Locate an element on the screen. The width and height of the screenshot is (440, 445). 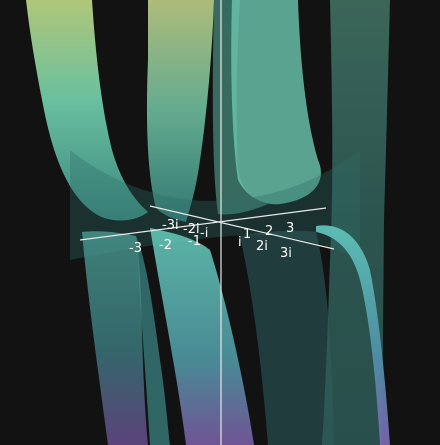
tick-label-real: 1 is located at coordinates (247, 234).